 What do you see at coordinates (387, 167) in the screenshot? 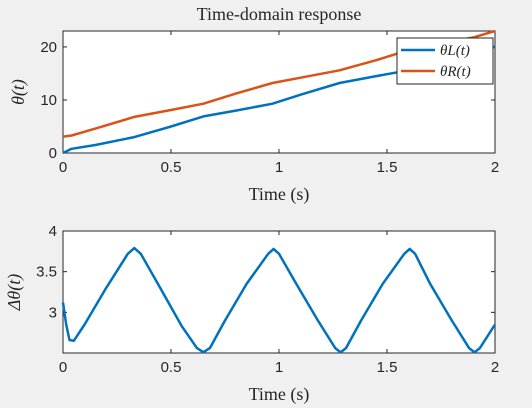
I see `top-xtick-label: 1.5` at bounding box center [387, 167].